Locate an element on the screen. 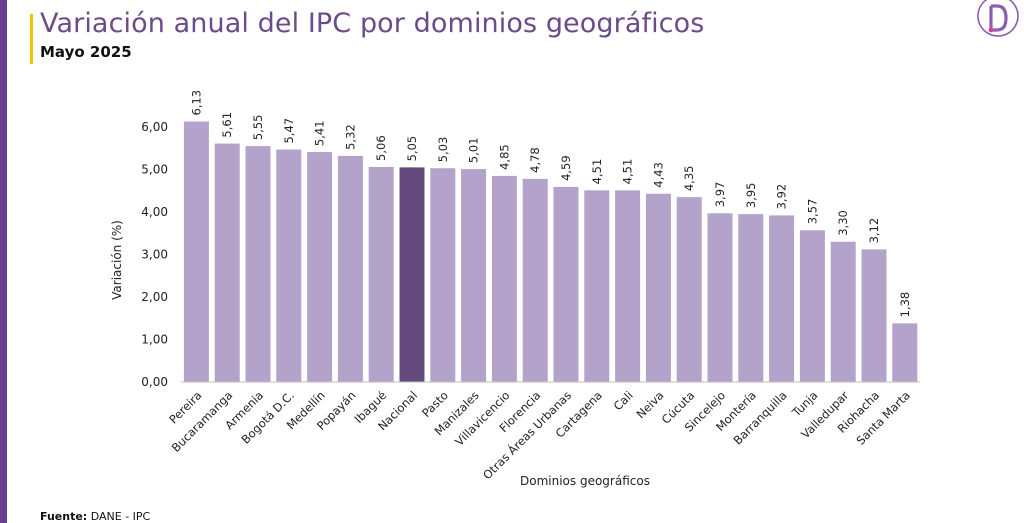 This screenshot has width=1024, height=523. y-axis: 0,00 1,00 2,00 3,00 4,00 5,00 6,00 is located at coordinates (154, 254).